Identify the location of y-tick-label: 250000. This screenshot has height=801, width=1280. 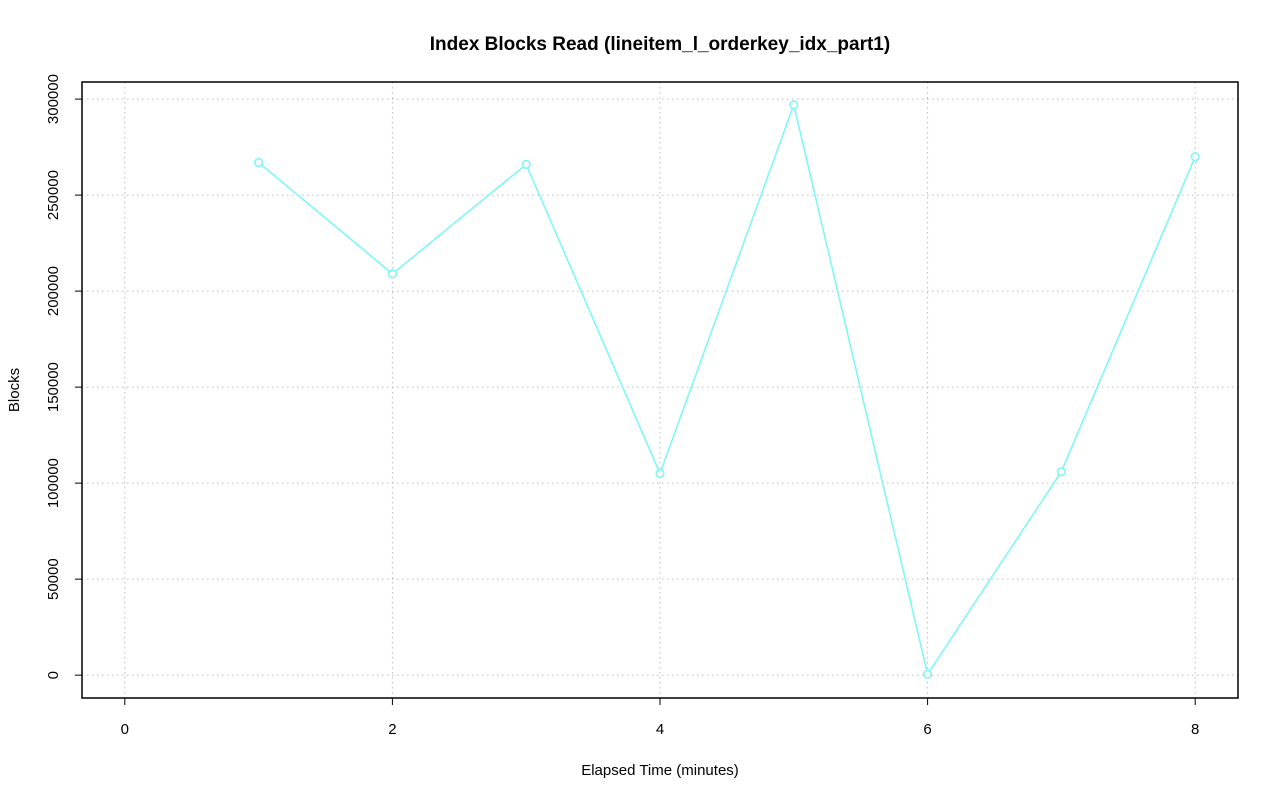
(53, 195).